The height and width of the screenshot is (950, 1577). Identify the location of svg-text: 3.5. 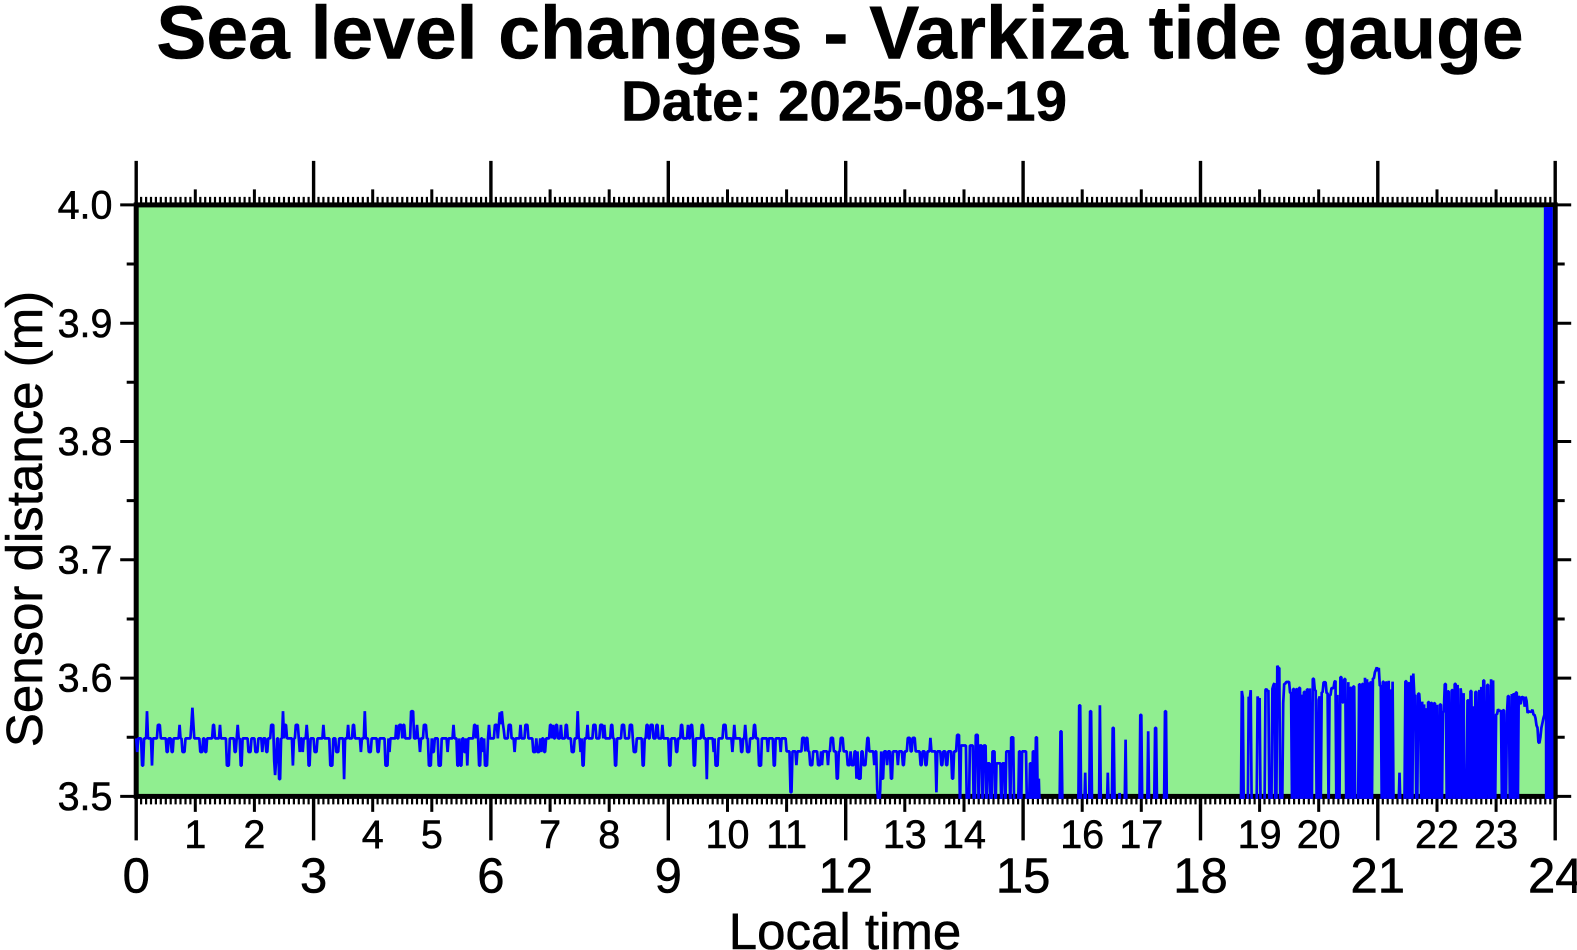
(85, 797).